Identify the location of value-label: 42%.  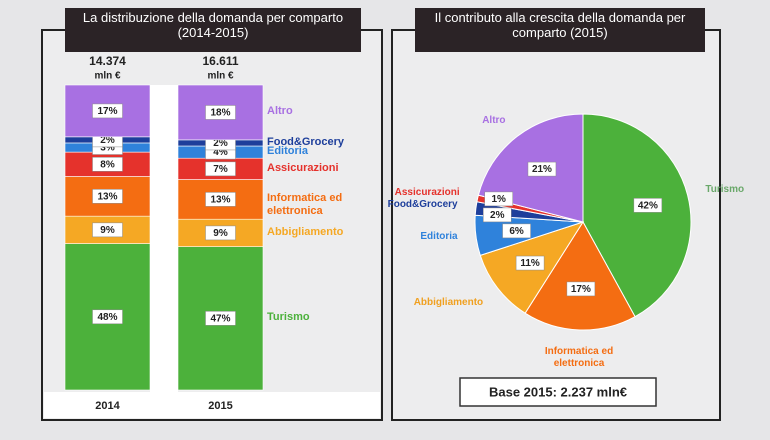
(648, 205).